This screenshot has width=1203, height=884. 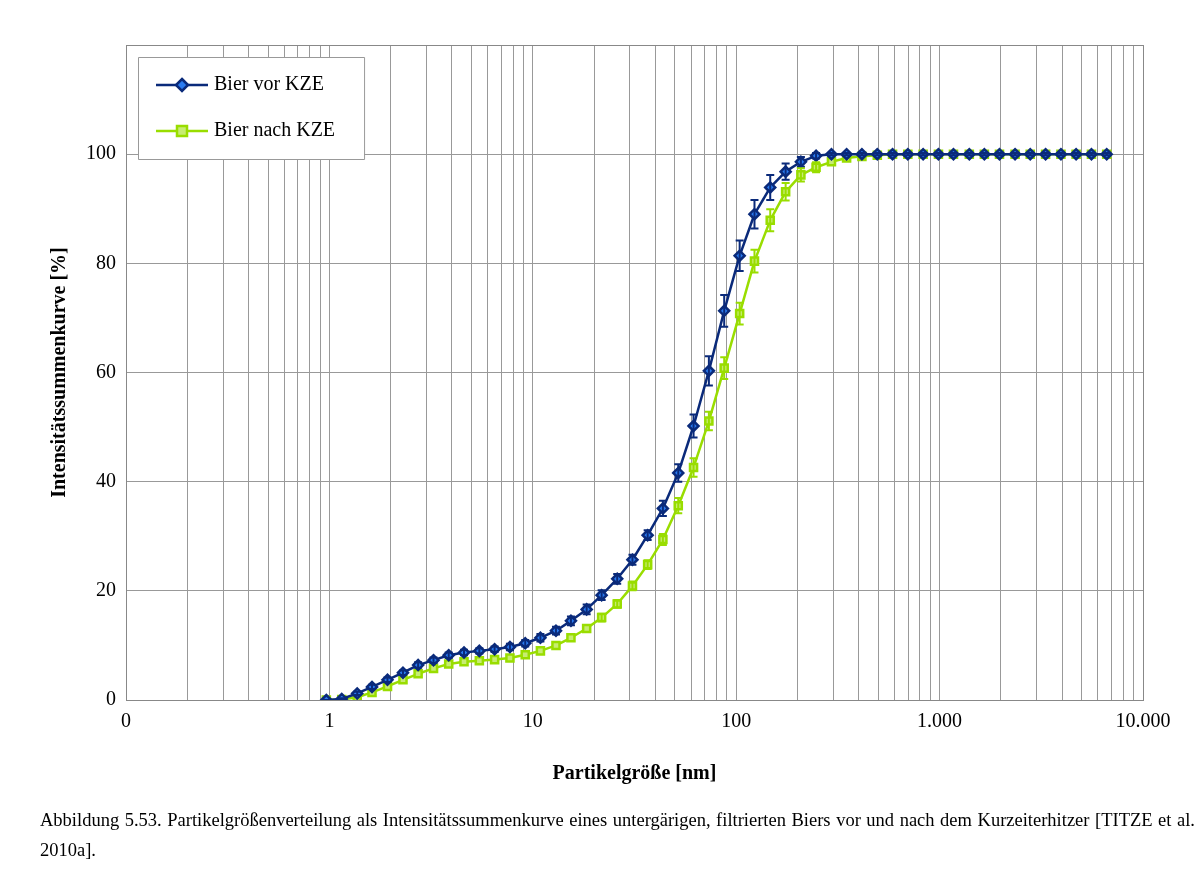 What do you see at coordinates (106, 370) in the screenshot?
I see `y-tick-label: 60` at bounding box center [106, 370].